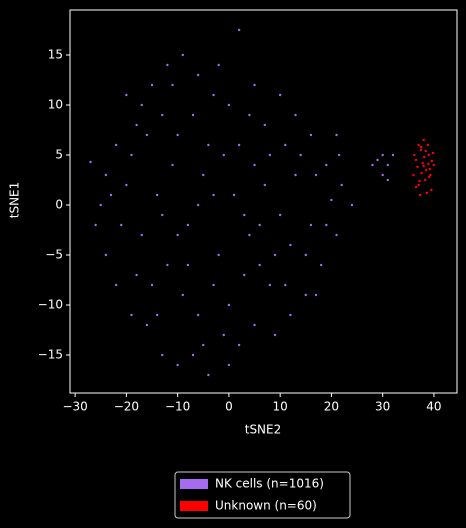 This screenshot has width=466, height=528. Describe the element at coordinates (331, 407) in the screenshot. I see `x-tick-label: 20` at that location.